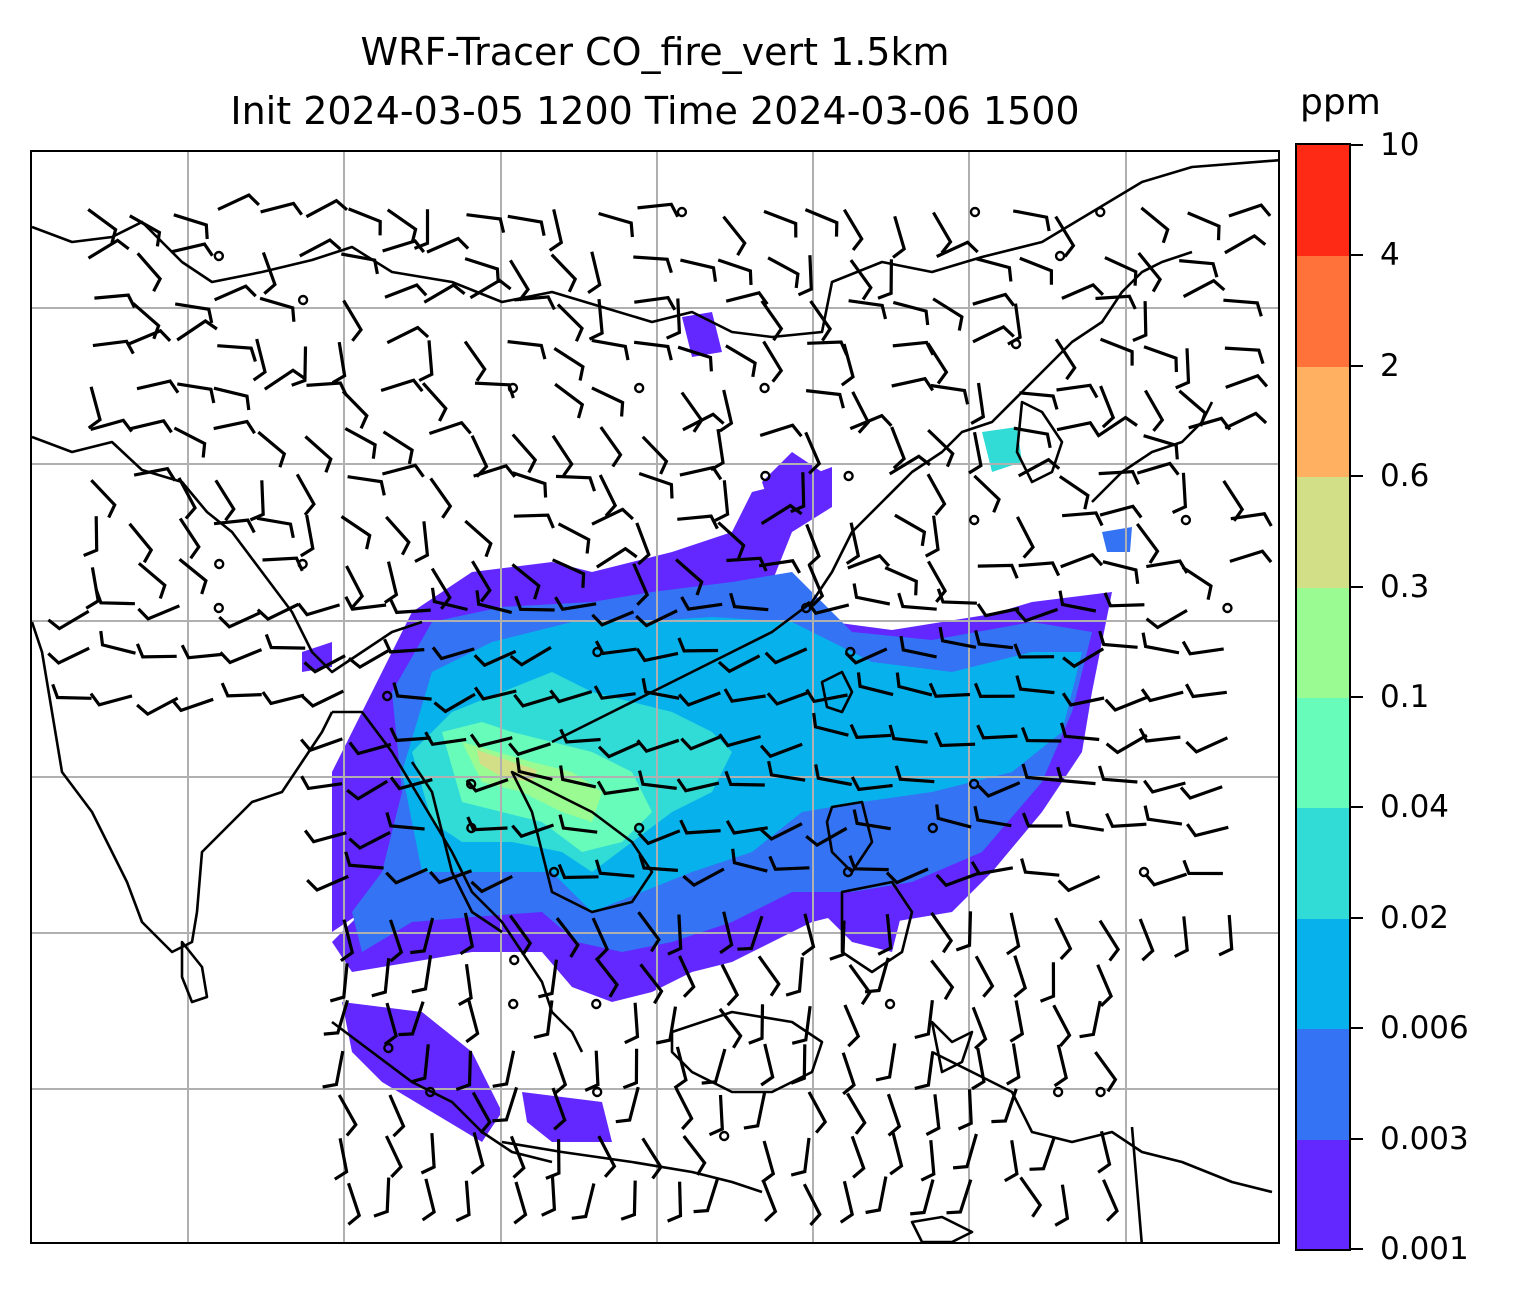 This screenshot has width=1528, height=1306. What do you see at coordinates (1323, 421) in the screenshot?
I see `colorbar-segment` at bounding box center [1323, 421].